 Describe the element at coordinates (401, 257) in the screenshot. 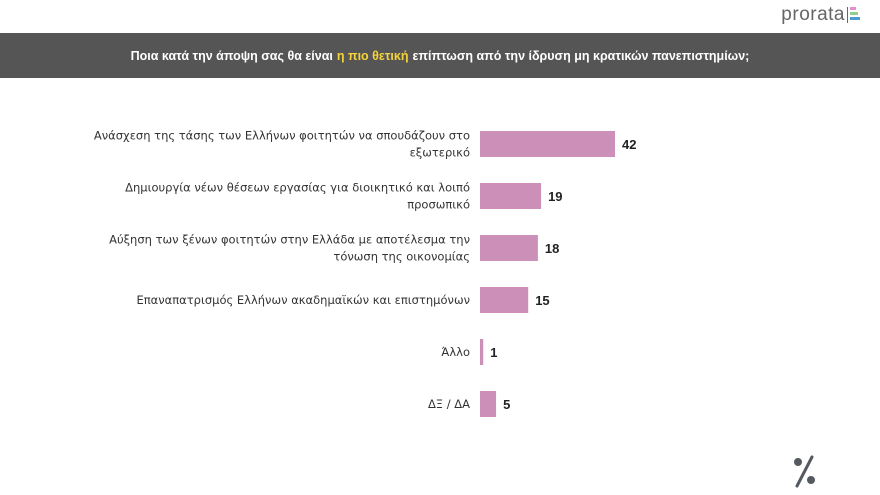

I see `category-label: τόνωση της οικονομίας` at that location.